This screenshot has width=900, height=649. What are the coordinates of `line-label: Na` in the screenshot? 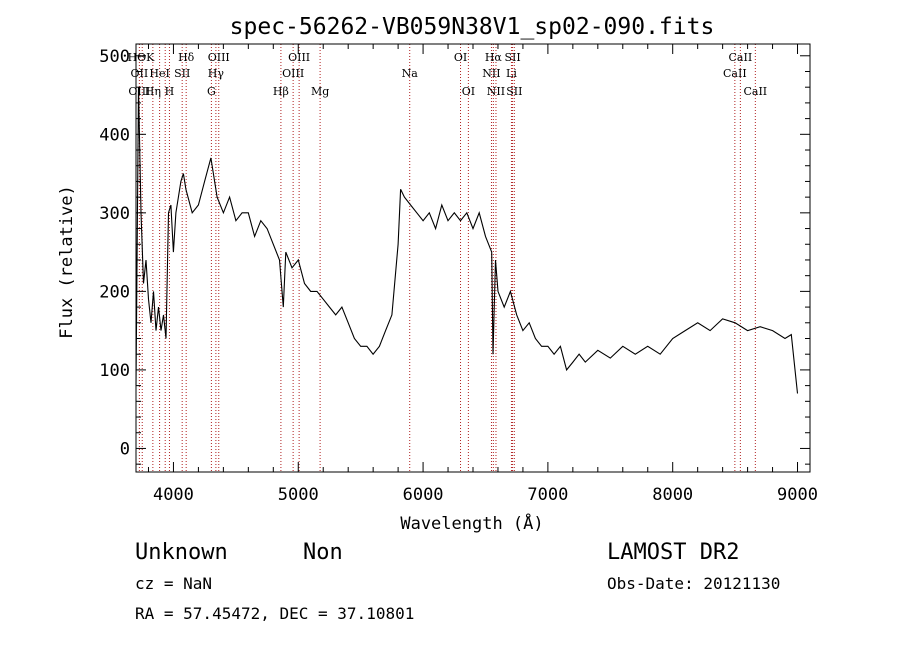 It's located at (410, 73).